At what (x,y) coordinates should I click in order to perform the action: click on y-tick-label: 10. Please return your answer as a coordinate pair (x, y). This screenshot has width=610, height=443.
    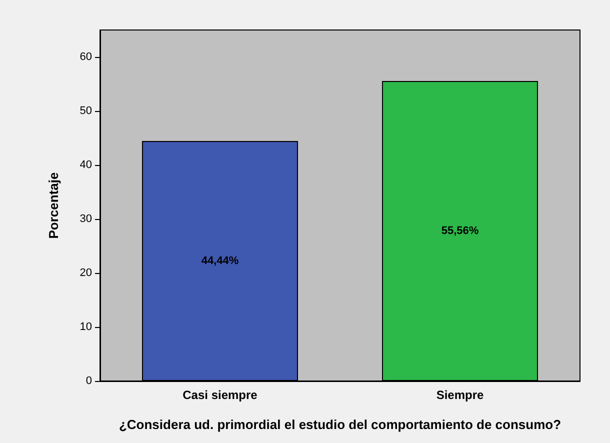
    Looking at the image, I should click on (86, 327).